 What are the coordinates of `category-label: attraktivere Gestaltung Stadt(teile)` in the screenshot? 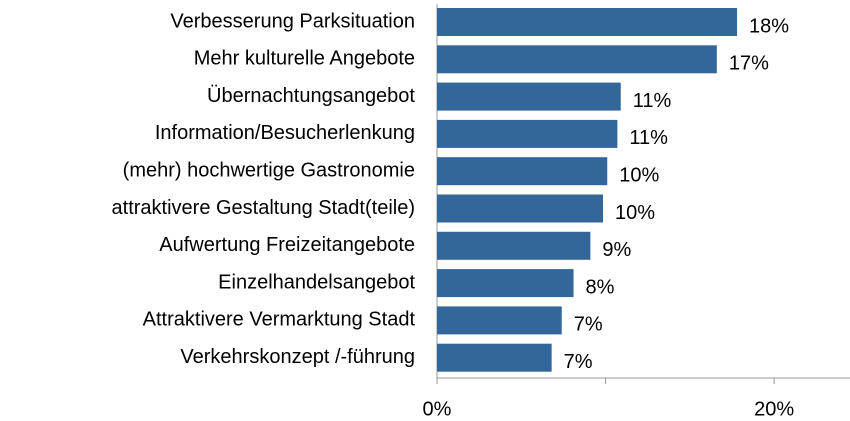 It's located at (263, 208).